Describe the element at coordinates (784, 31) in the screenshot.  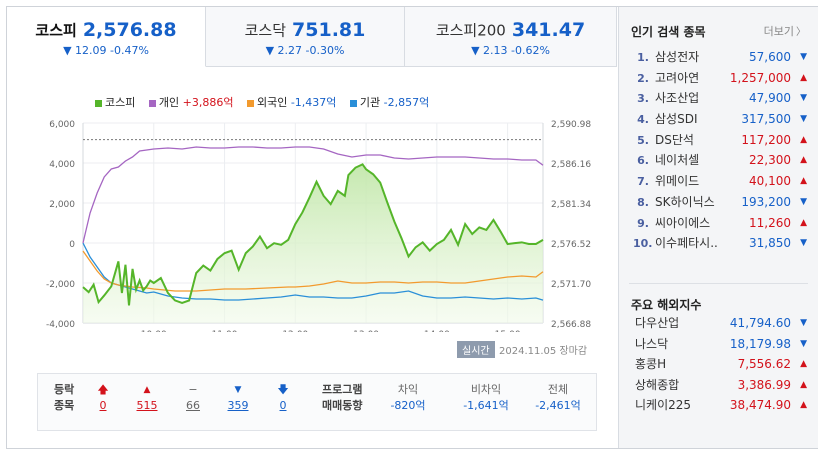
I see `more-link: 더보기 〉` at that location.